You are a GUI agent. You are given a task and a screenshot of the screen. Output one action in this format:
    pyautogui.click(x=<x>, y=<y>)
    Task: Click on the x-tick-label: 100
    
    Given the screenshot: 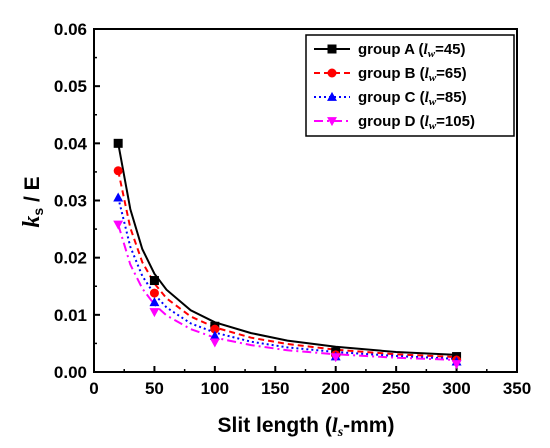 What is the action you would take?
    pyautogui.click(x=215, y=388)
    